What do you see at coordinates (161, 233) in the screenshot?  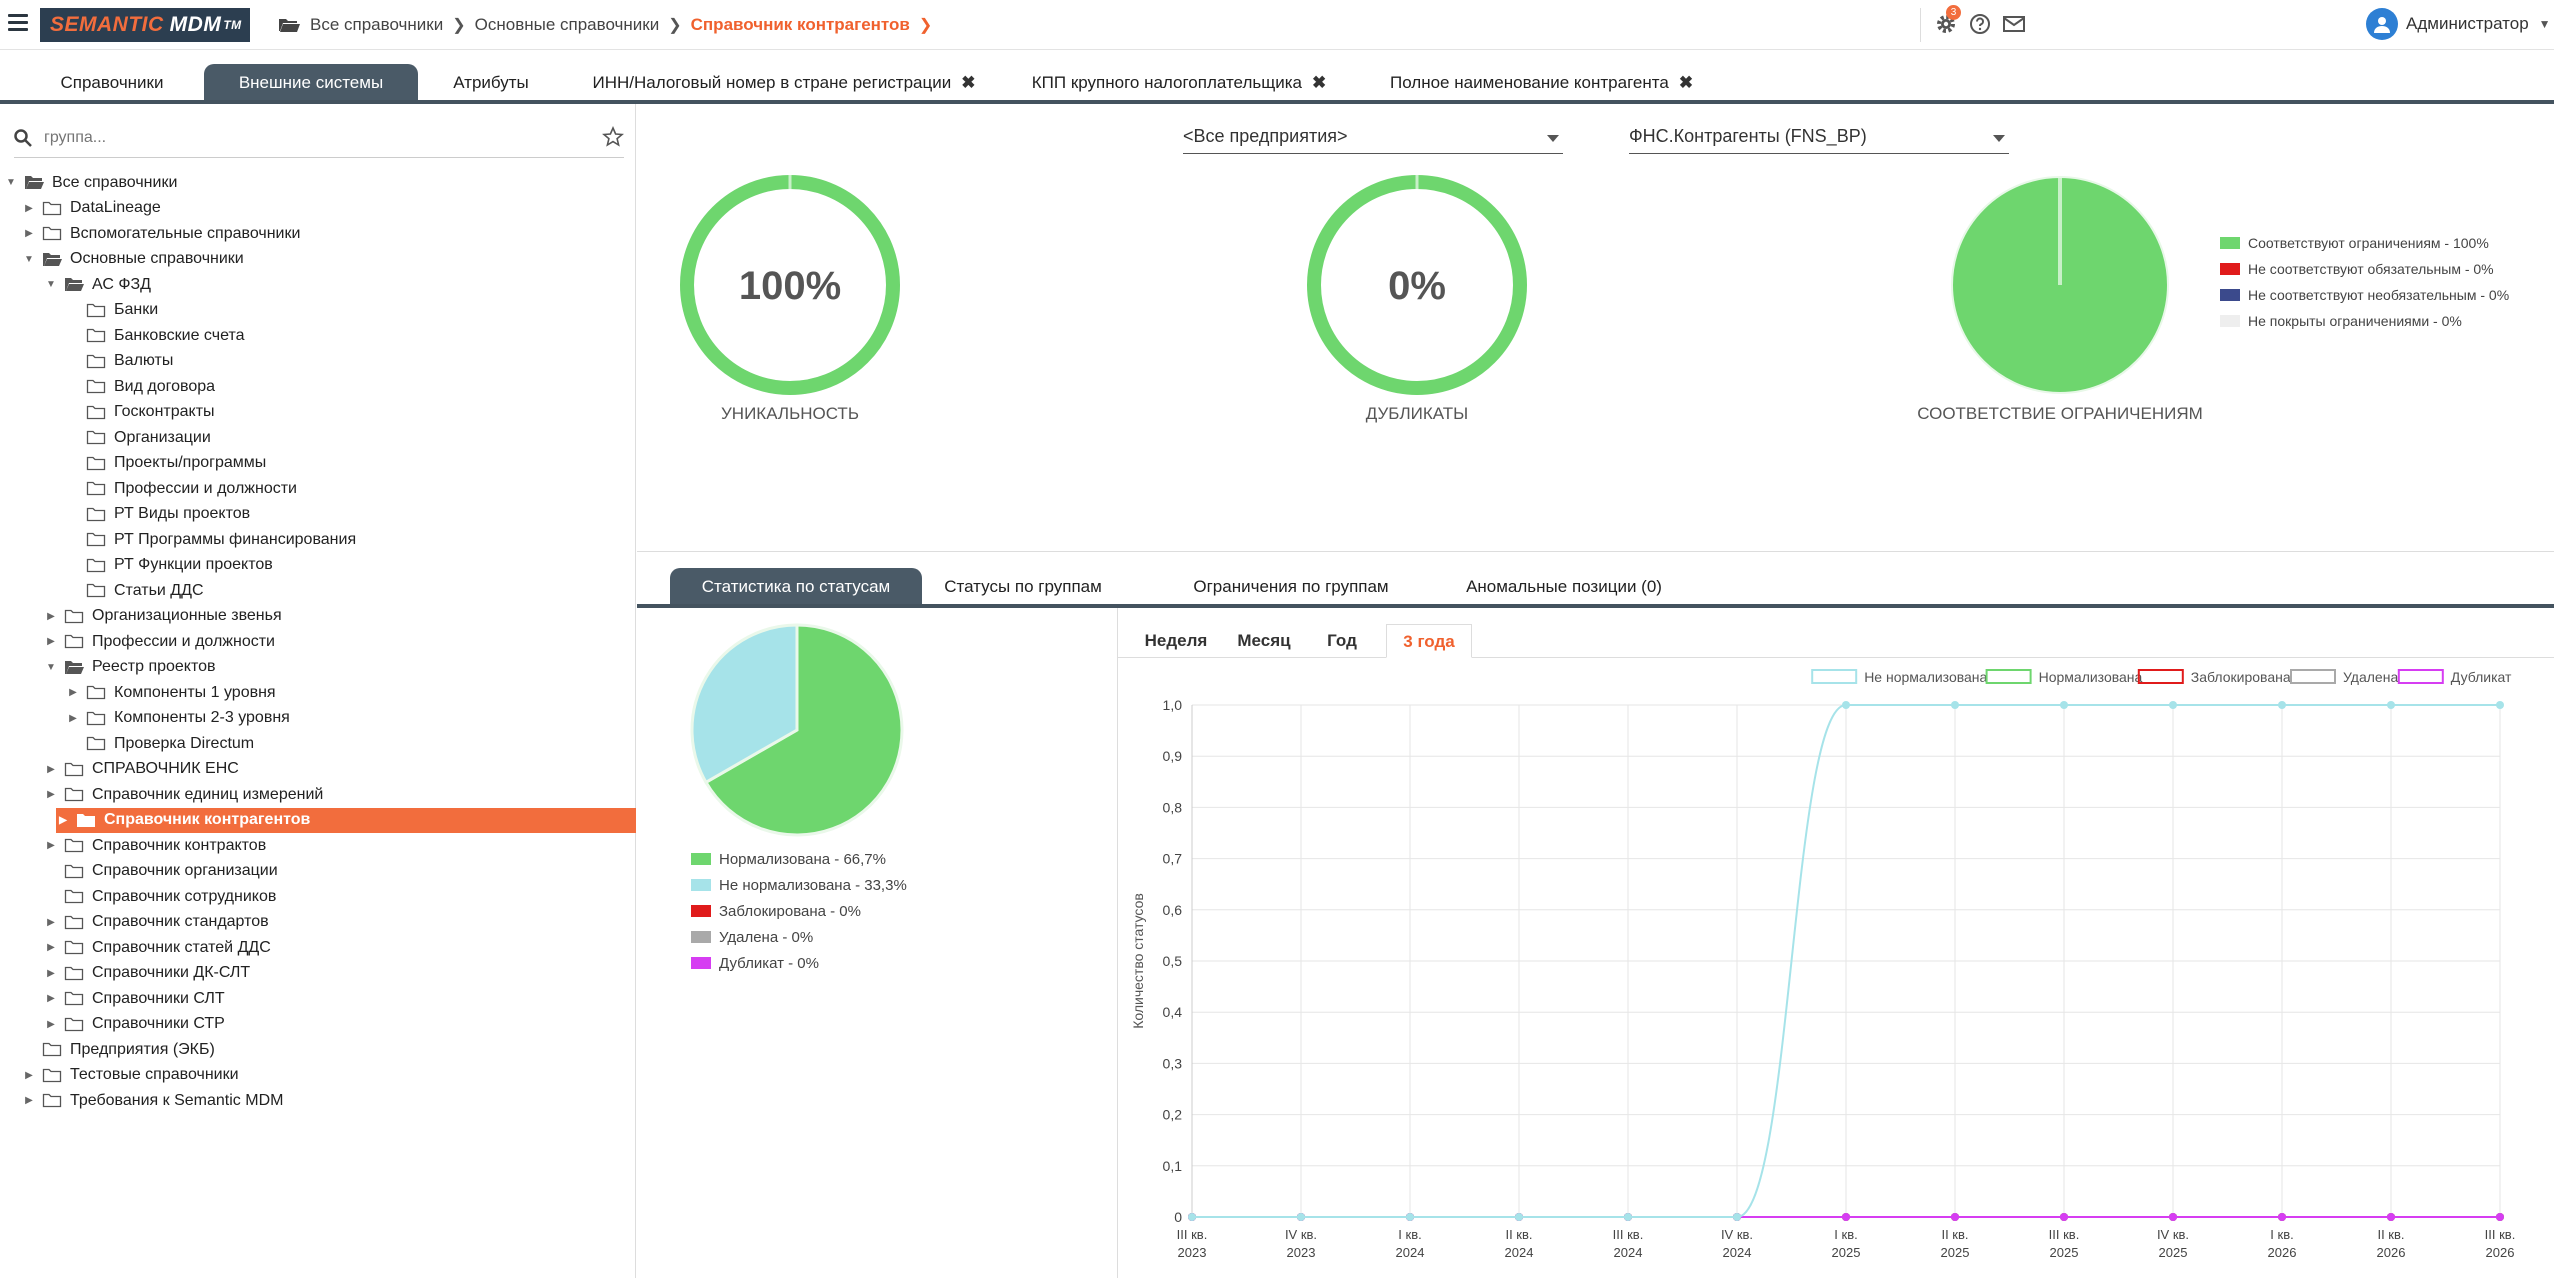 I see `tree-node: ▶ Вспомогательные справочники` at bounding box center [161, 233].